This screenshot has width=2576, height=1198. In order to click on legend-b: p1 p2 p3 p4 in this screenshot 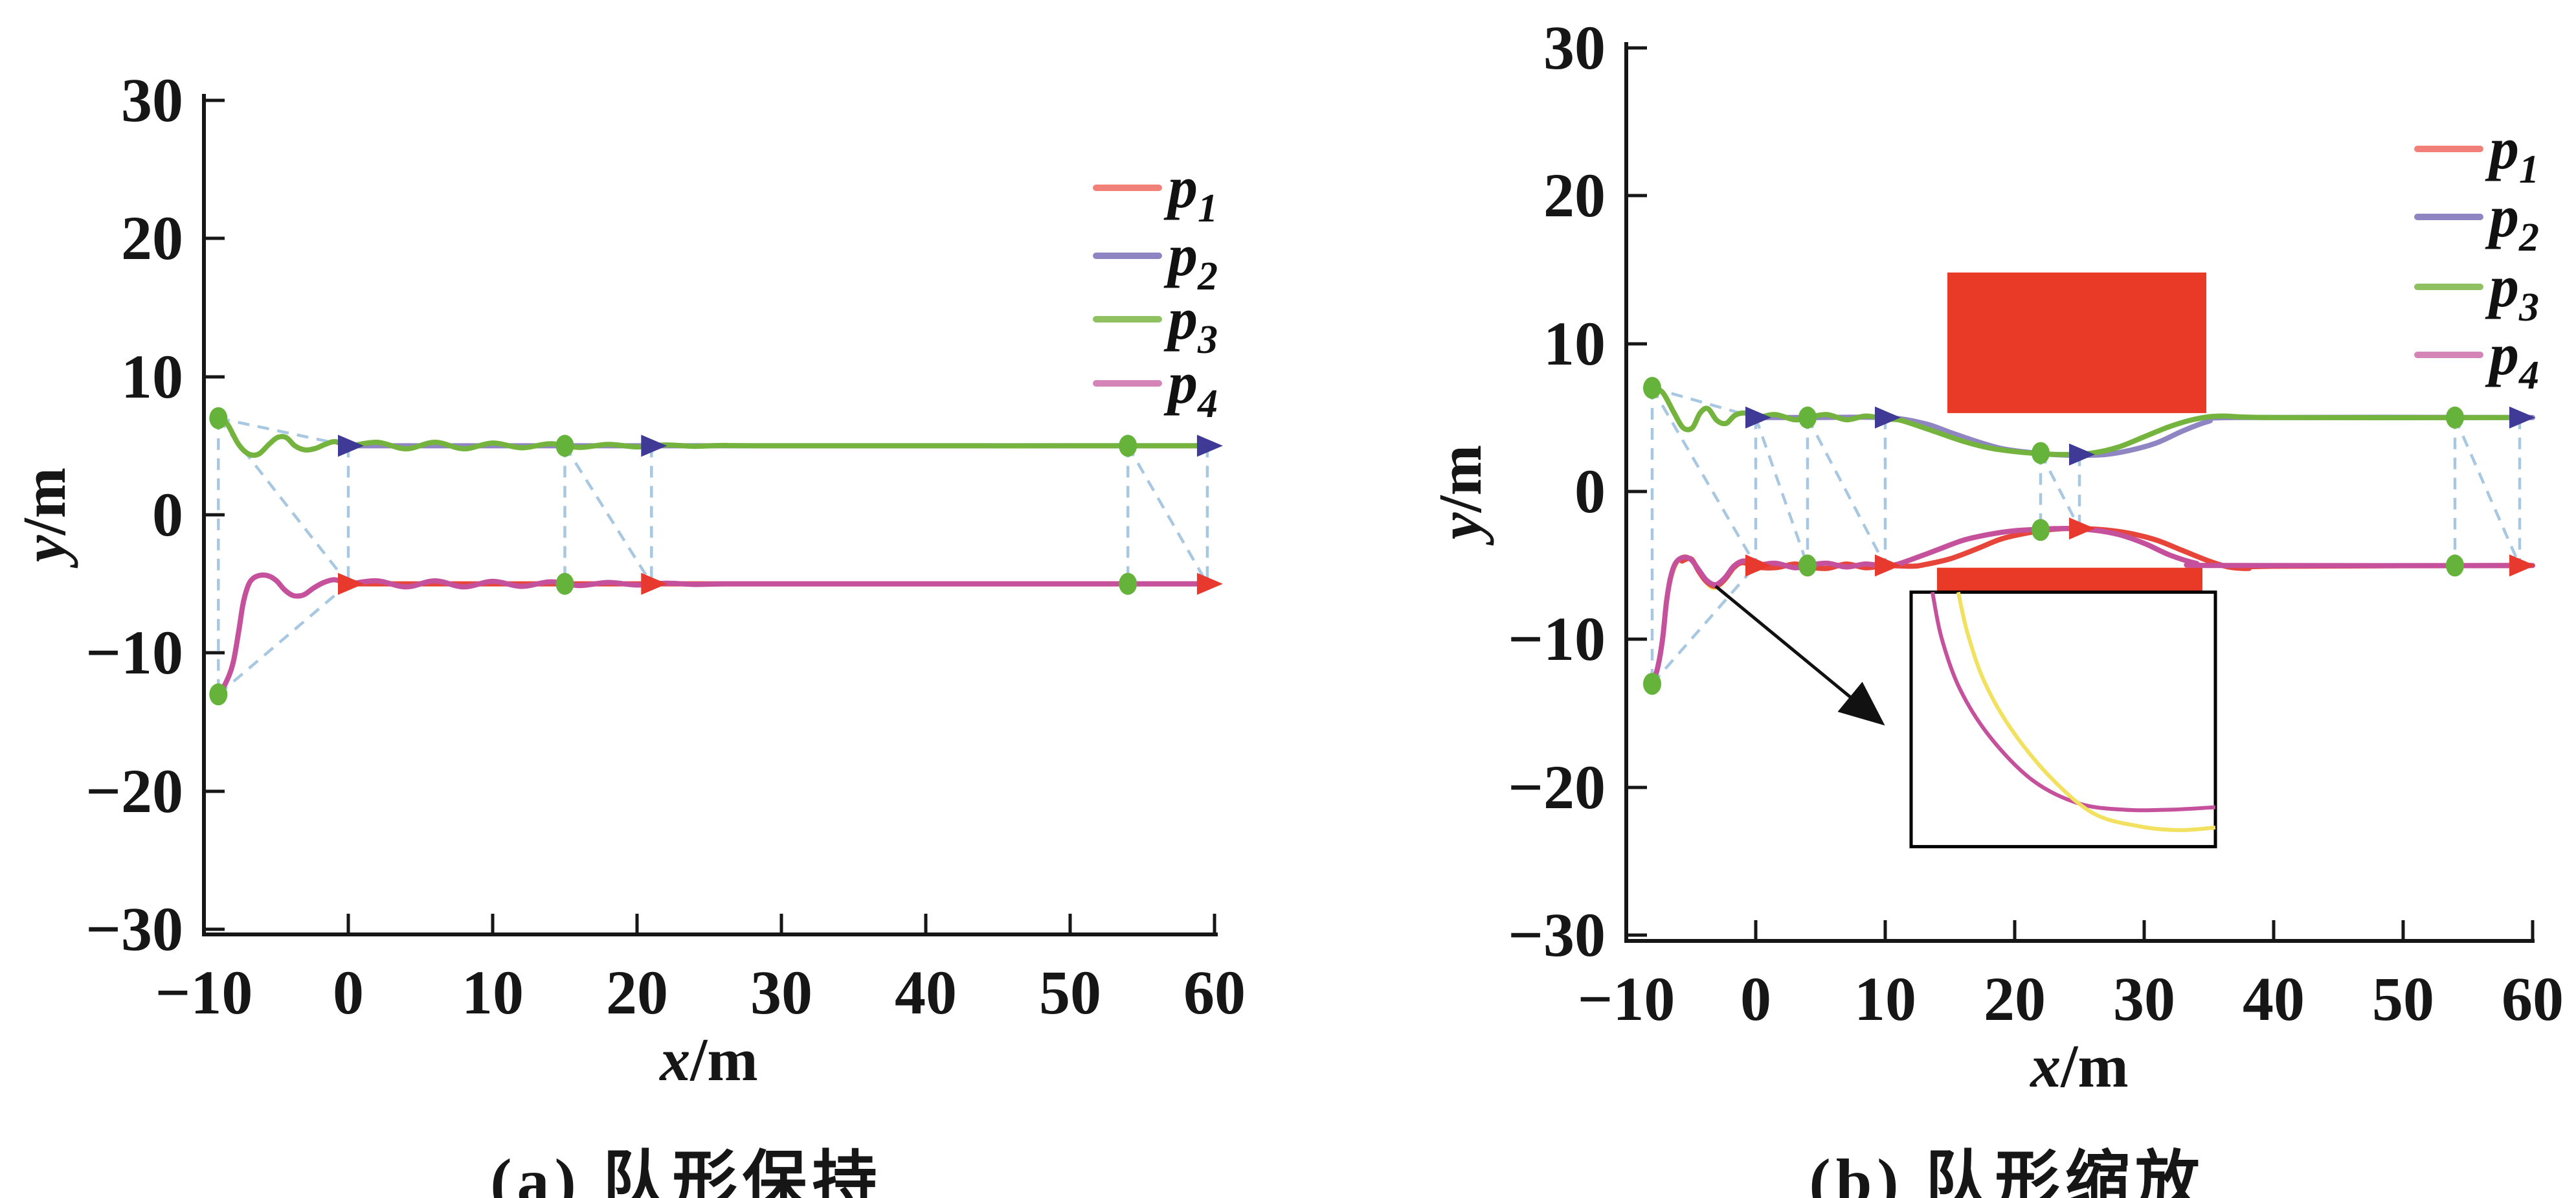, I will do `click(2476, 257)`.